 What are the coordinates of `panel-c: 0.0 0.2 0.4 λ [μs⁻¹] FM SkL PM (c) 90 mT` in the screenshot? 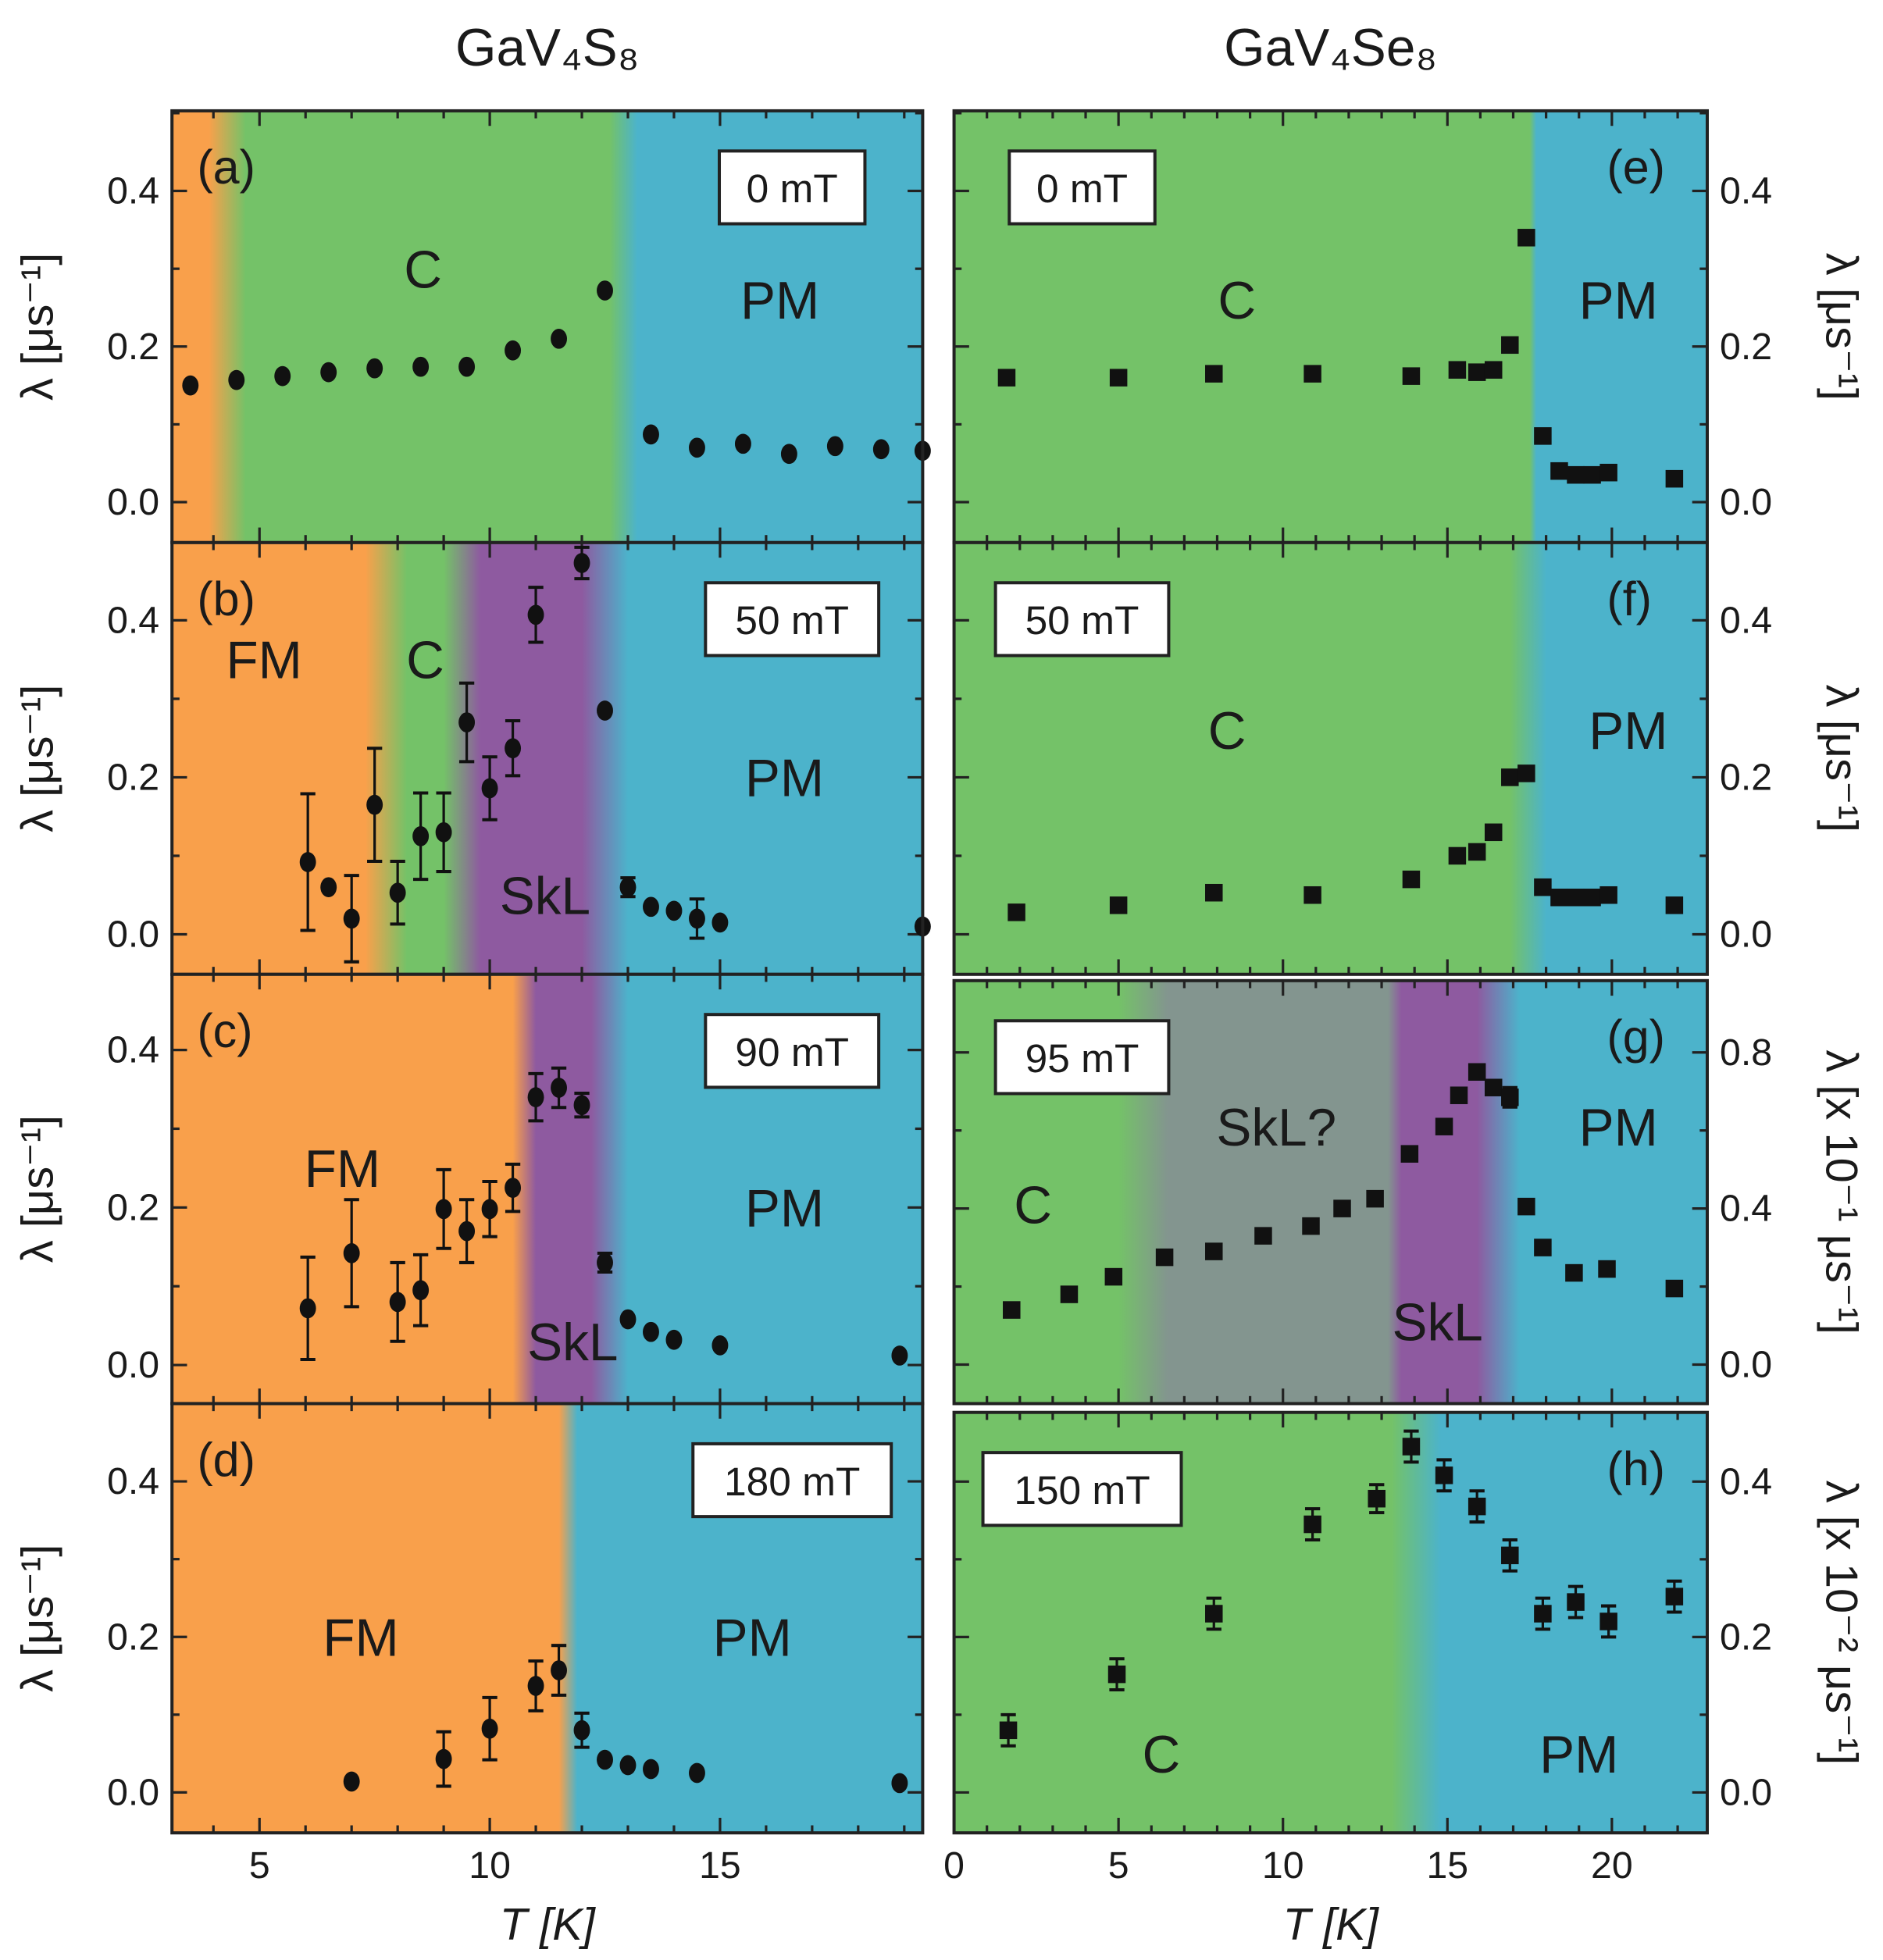 It's located at (469, 1189).